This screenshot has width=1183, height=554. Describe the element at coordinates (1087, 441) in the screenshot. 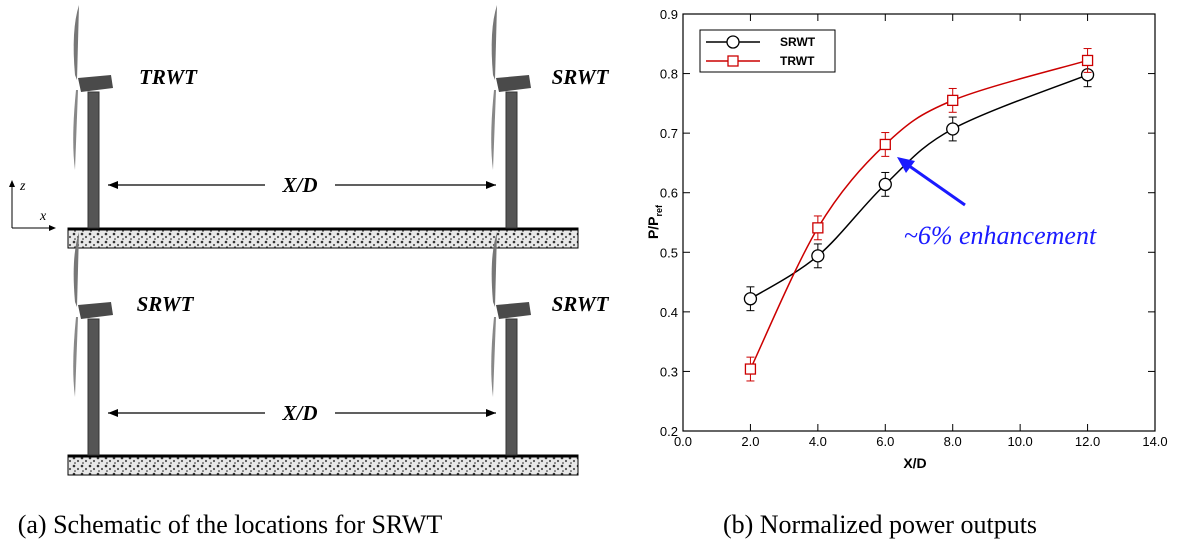

I see `x-tick-label: 12.0` at that location.